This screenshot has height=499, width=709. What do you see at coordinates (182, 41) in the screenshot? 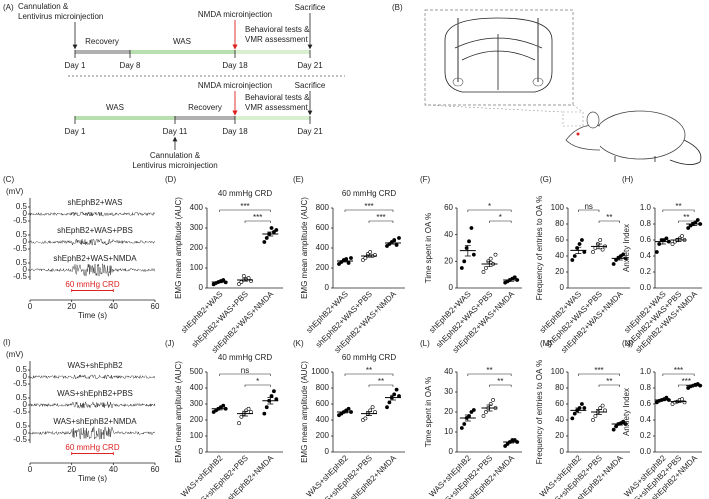
I see `phase-label: WAS` at bounding box center [182, 41].